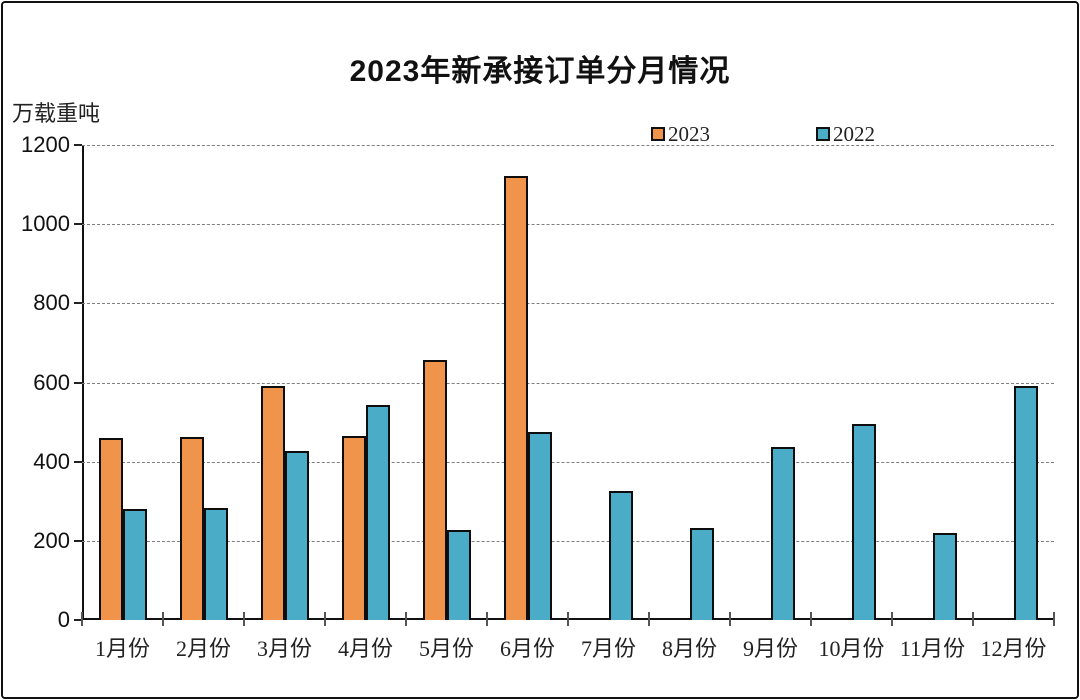  What do you see at coordinates (56, 113) in the screenshot?
I see `y-axis-unit-label: 万载重吨` at bounding box center [56, 113].